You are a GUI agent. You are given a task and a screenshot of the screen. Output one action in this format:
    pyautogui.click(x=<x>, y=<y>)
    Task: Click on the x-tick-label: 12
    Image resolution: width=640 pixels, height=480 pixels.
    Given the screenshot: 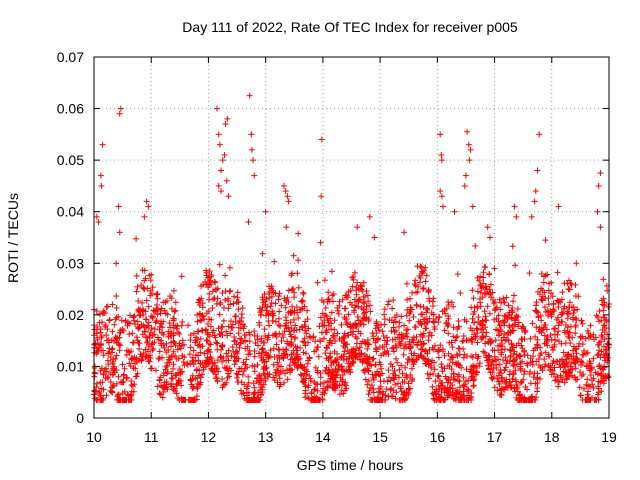 What is the action you would take?
    pyautogui.click(x=209, y=437)
    